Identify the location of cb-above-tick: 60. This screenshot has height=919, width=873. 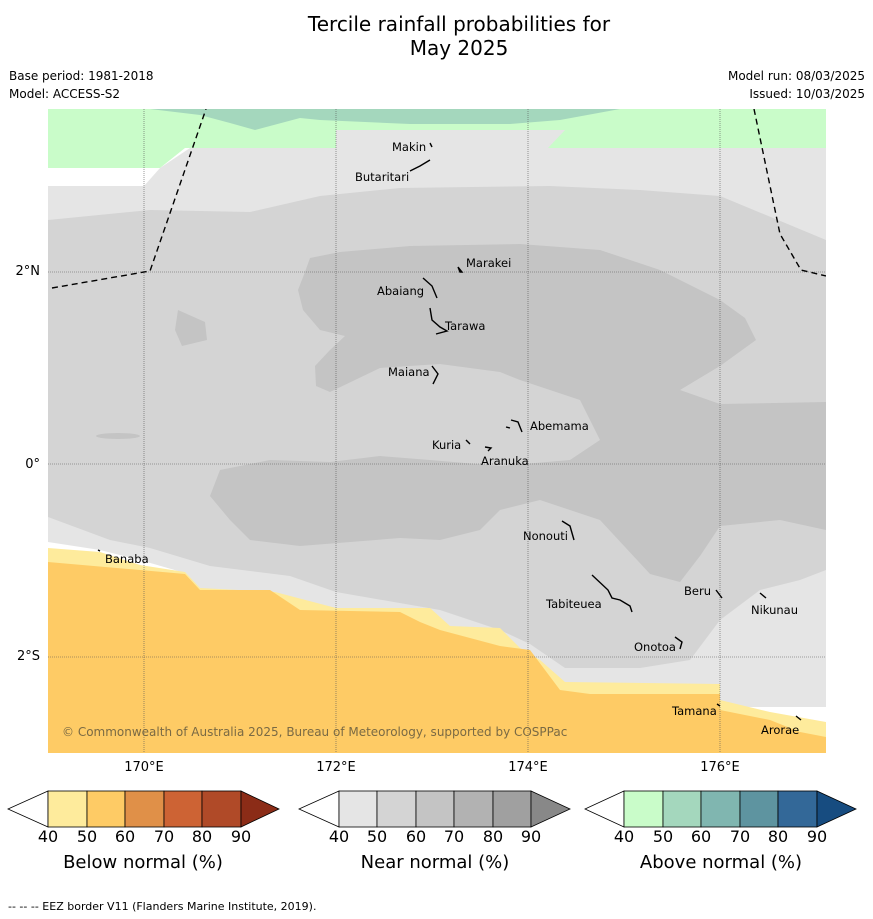
(701, 836).